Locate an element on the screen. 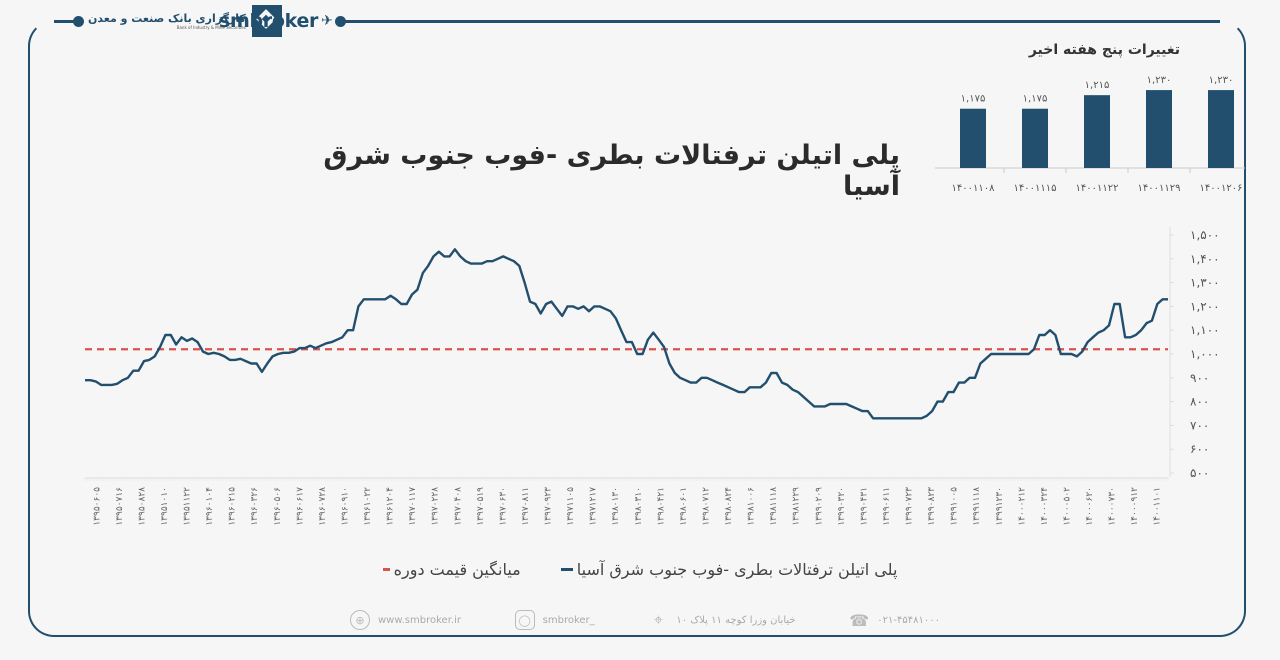 This screenshot has width=1280, height=660. footer-website: ⊕ www.smbroker.ir is located at coordinates (405, 620).